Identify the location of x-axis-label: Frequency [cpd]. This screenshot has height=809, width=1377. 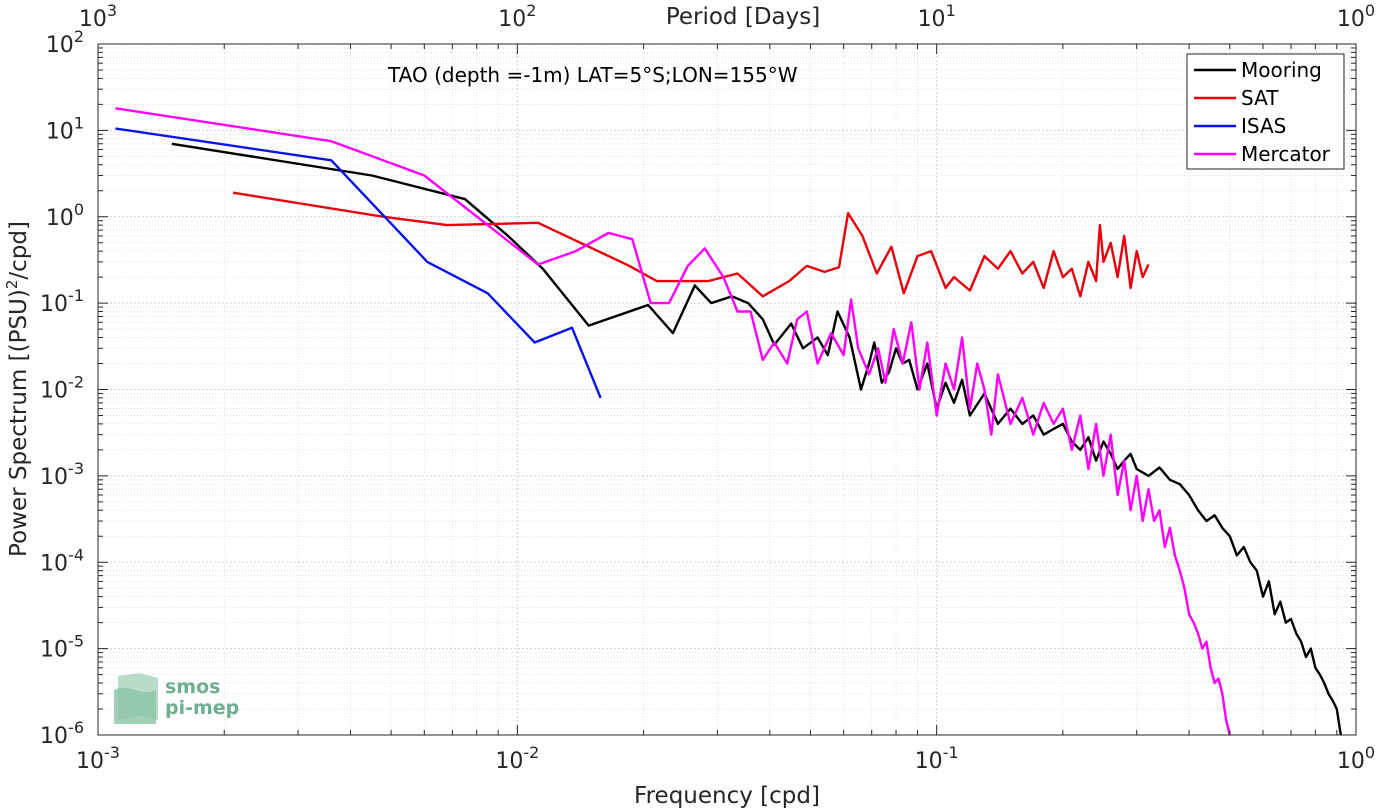
(727, 796).